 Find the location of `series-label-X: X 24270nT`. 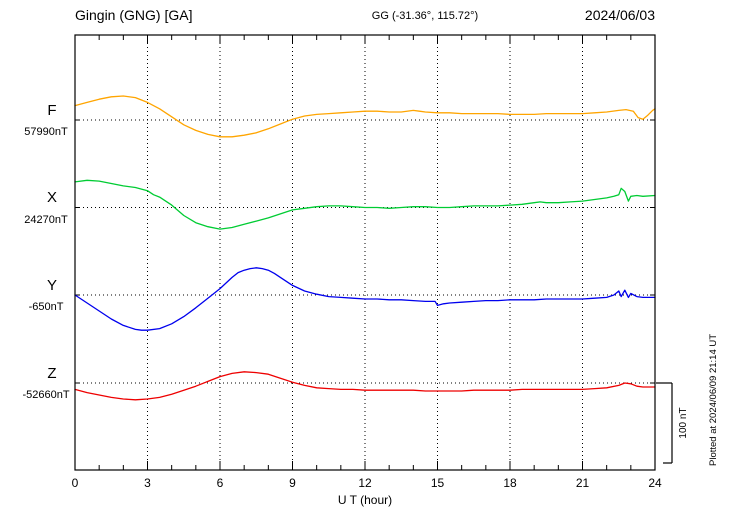

series-label-X: X 24270nT is located at coordinates (46, 207).